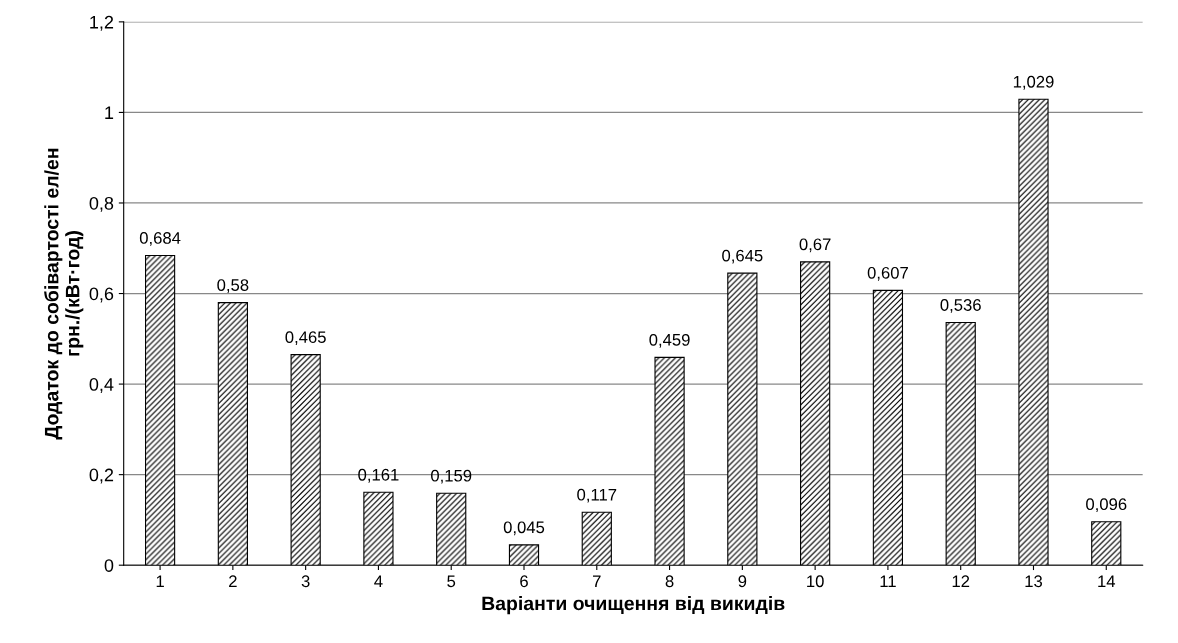  What do you see at coordinates (1033, 82) in the screenshot?
I see `data-label: 1,029` at bounding box center [1033, 82].